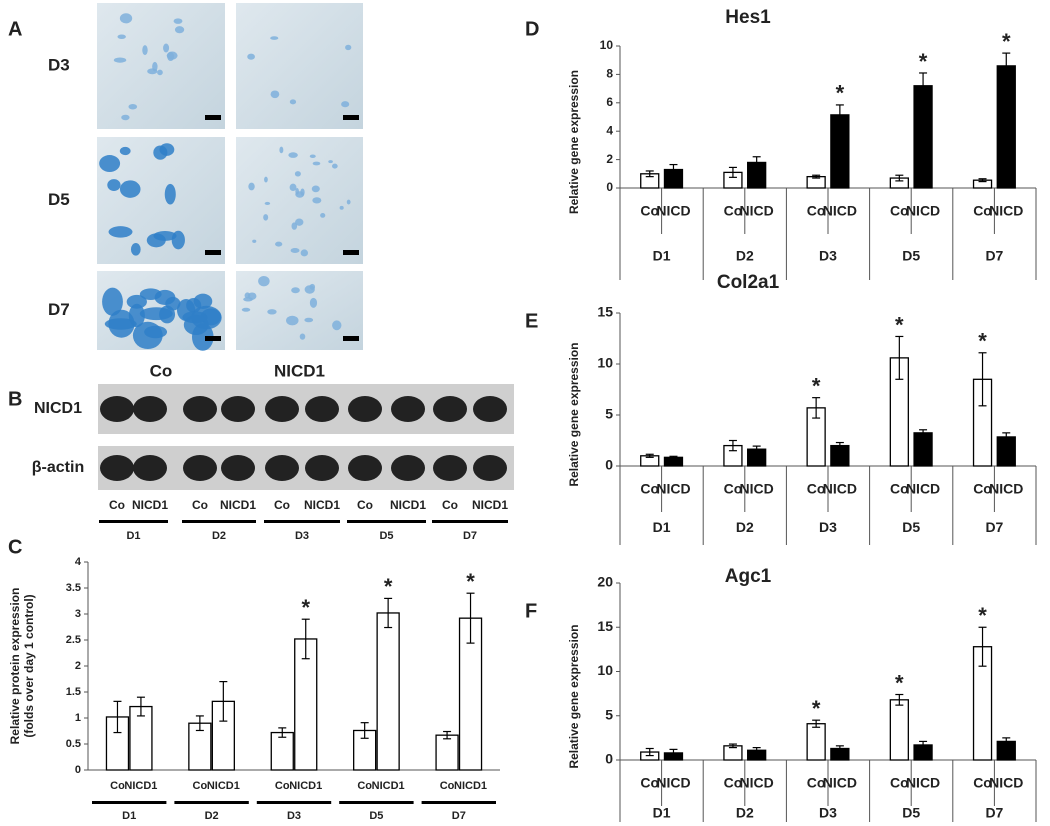  I want to click on y-axis-label: (folds over day 1 control), so click(29, 665).